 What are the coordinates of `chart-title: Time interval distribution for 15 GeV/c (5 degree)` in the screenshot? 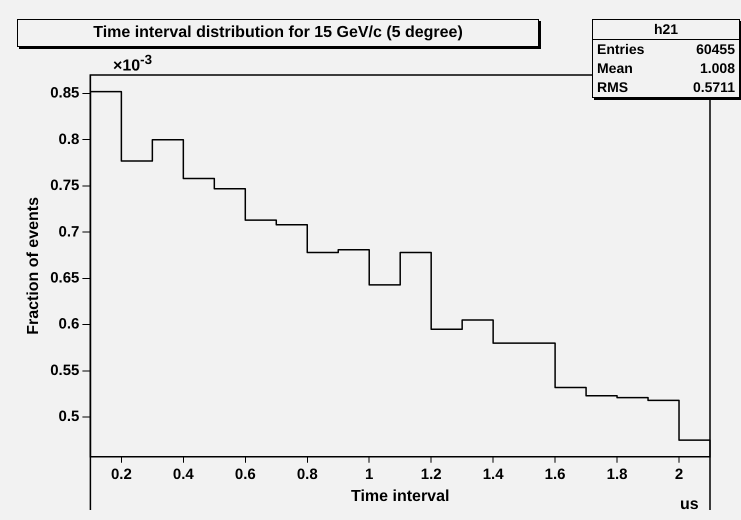 It's located at (278, 33).